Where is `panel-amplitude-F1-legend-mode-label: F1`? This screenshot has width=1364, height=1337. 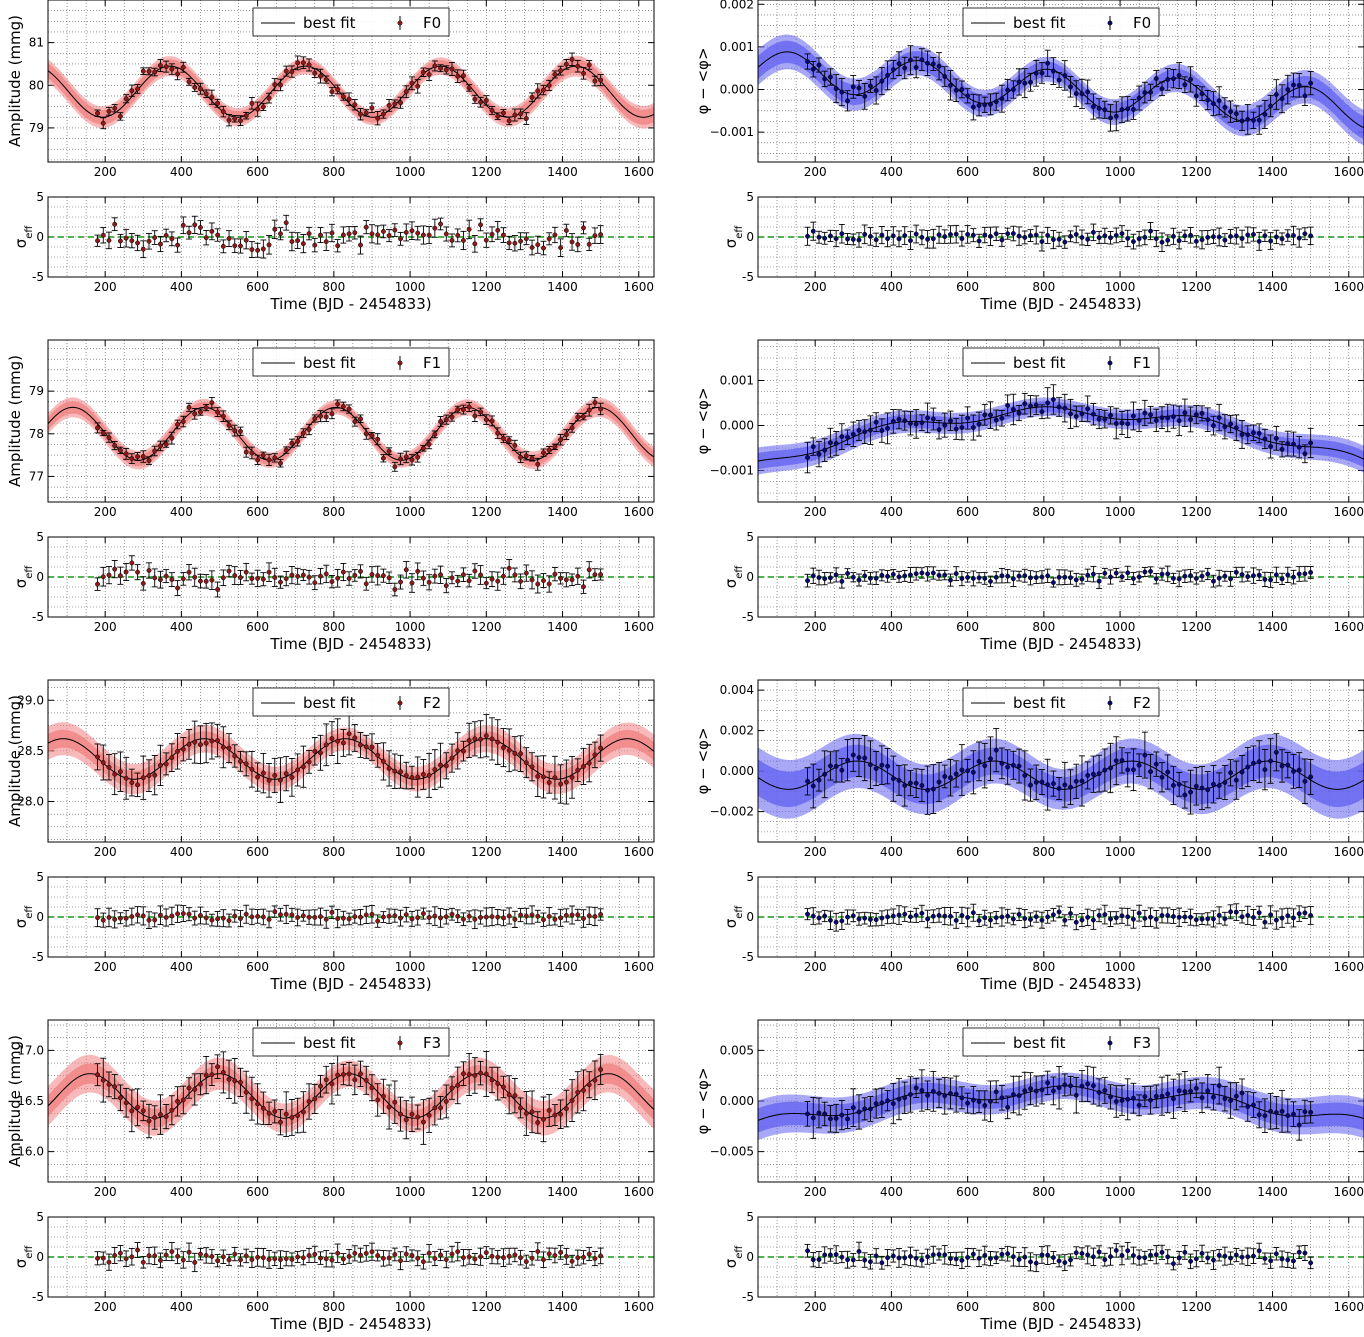
panel-amplitude-F1-legend-mode-label: F1 is located at coordinates (432, 363).